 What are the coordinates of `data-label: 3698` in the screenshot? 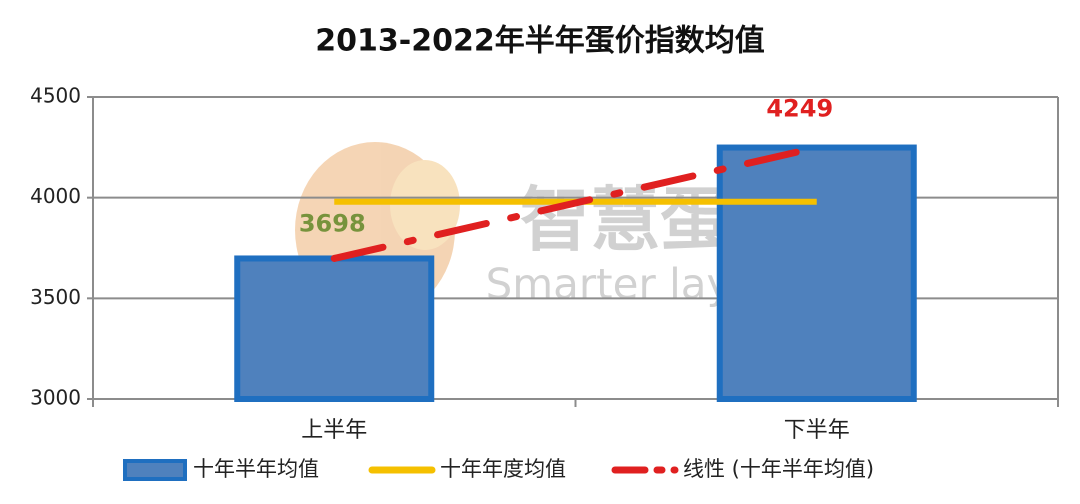 It's located at (332, 223).